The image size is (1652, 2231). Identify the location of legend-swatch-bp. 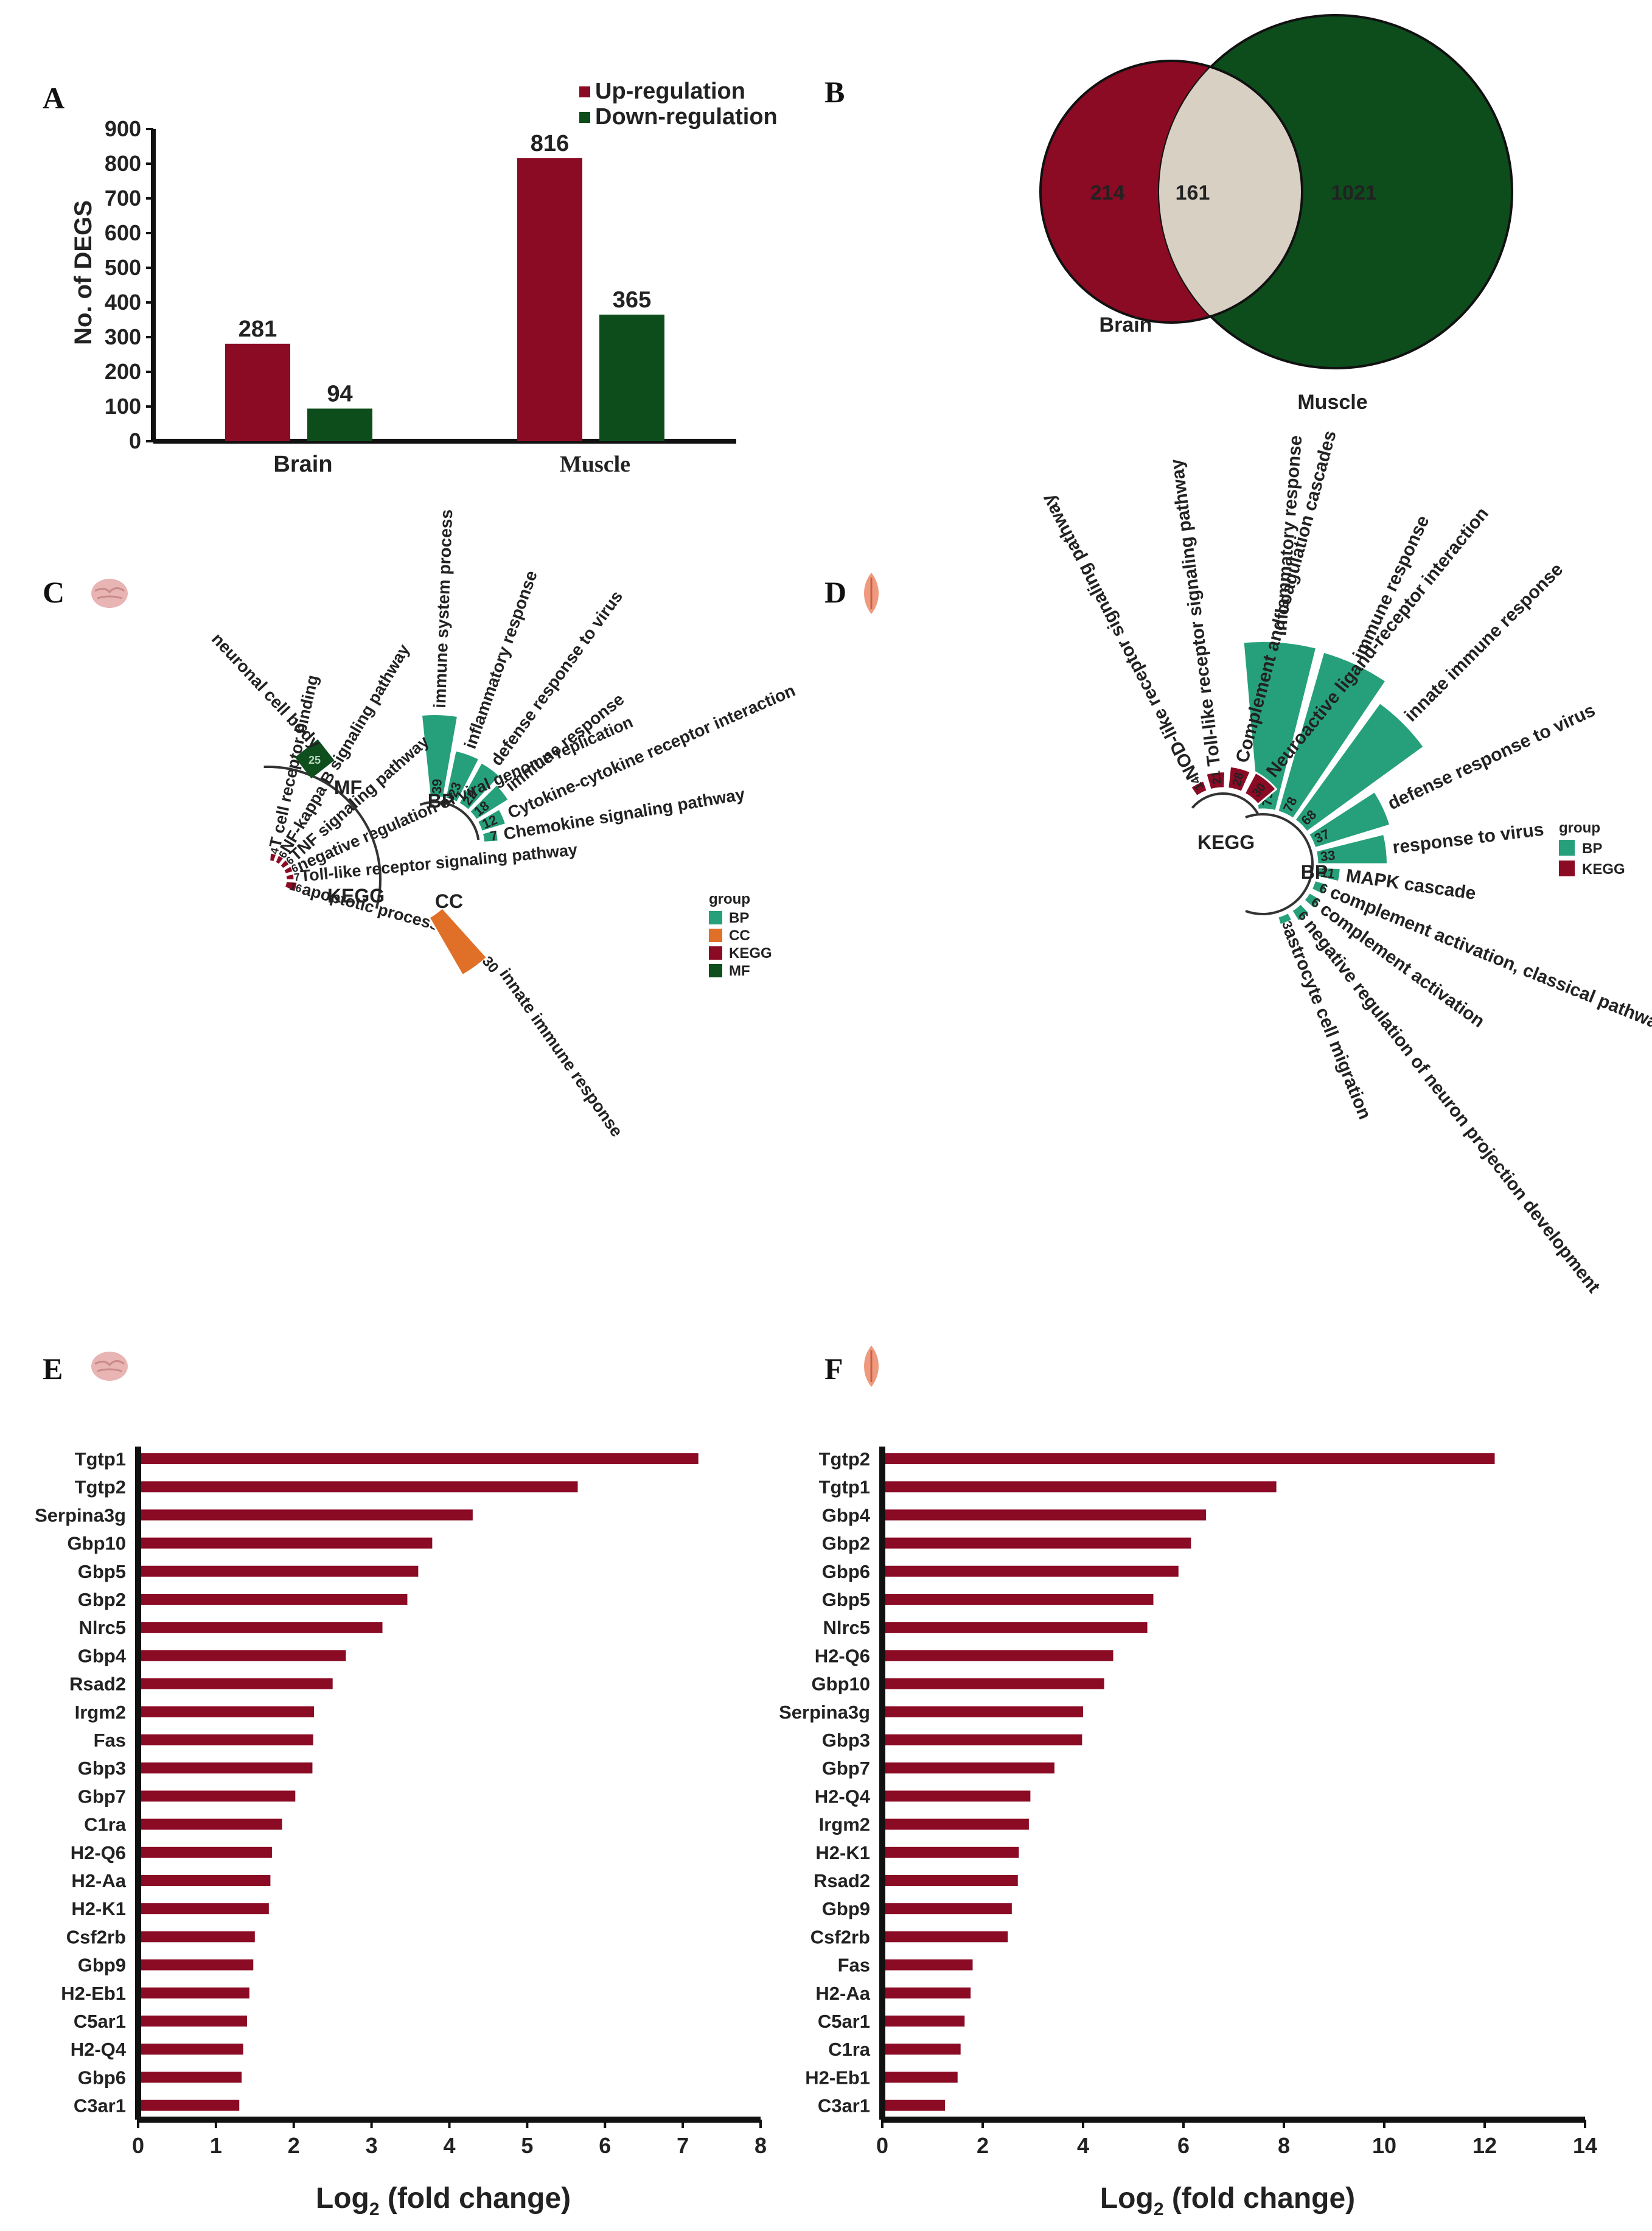
(715, 918).